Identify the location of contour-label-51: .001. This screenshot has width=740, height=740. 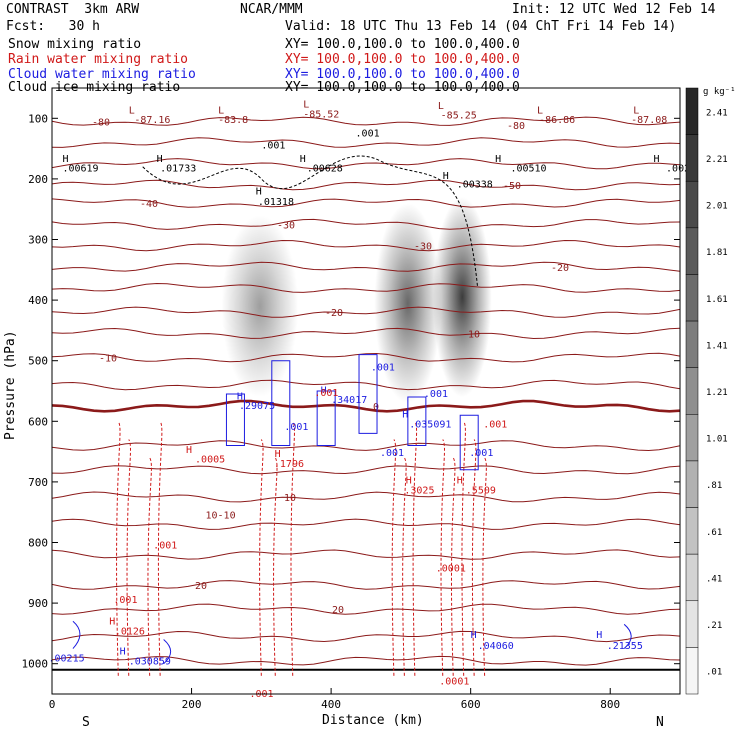
(165, 546).